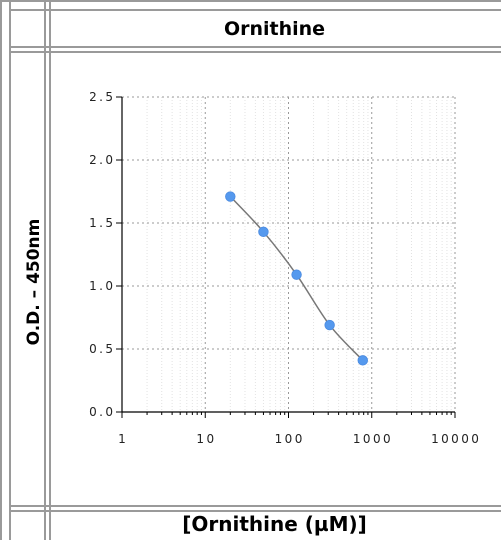  I want to click on frame-header-bottom-inner, so click(255, 52).